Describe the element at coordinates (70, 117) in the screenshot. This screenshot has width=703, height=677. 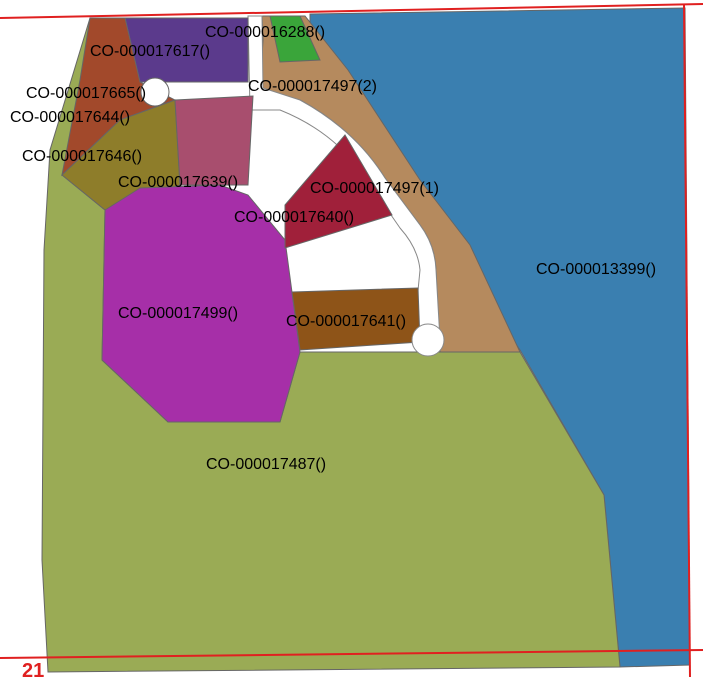
I see `label-co-000017644: CO-000017644()` at that location.